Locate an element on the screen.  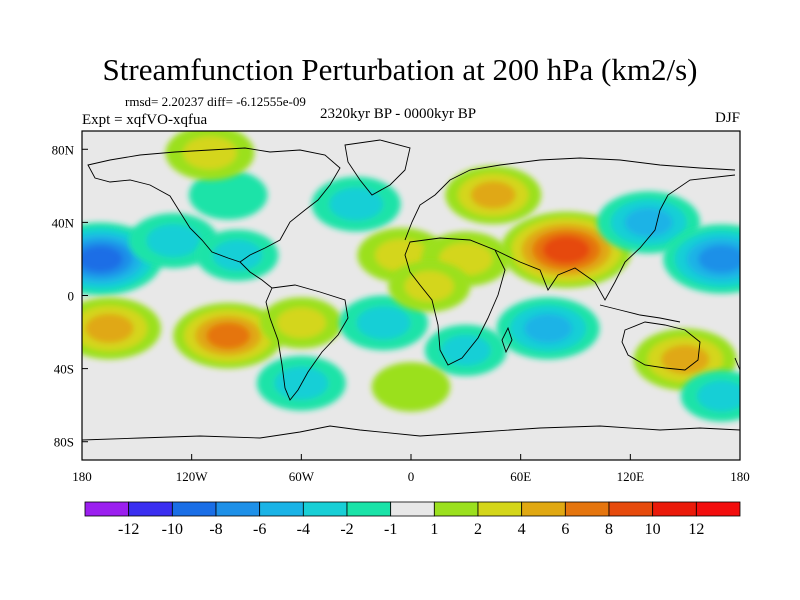
y-tick-label: 80S is located at coordinates (64, 442).